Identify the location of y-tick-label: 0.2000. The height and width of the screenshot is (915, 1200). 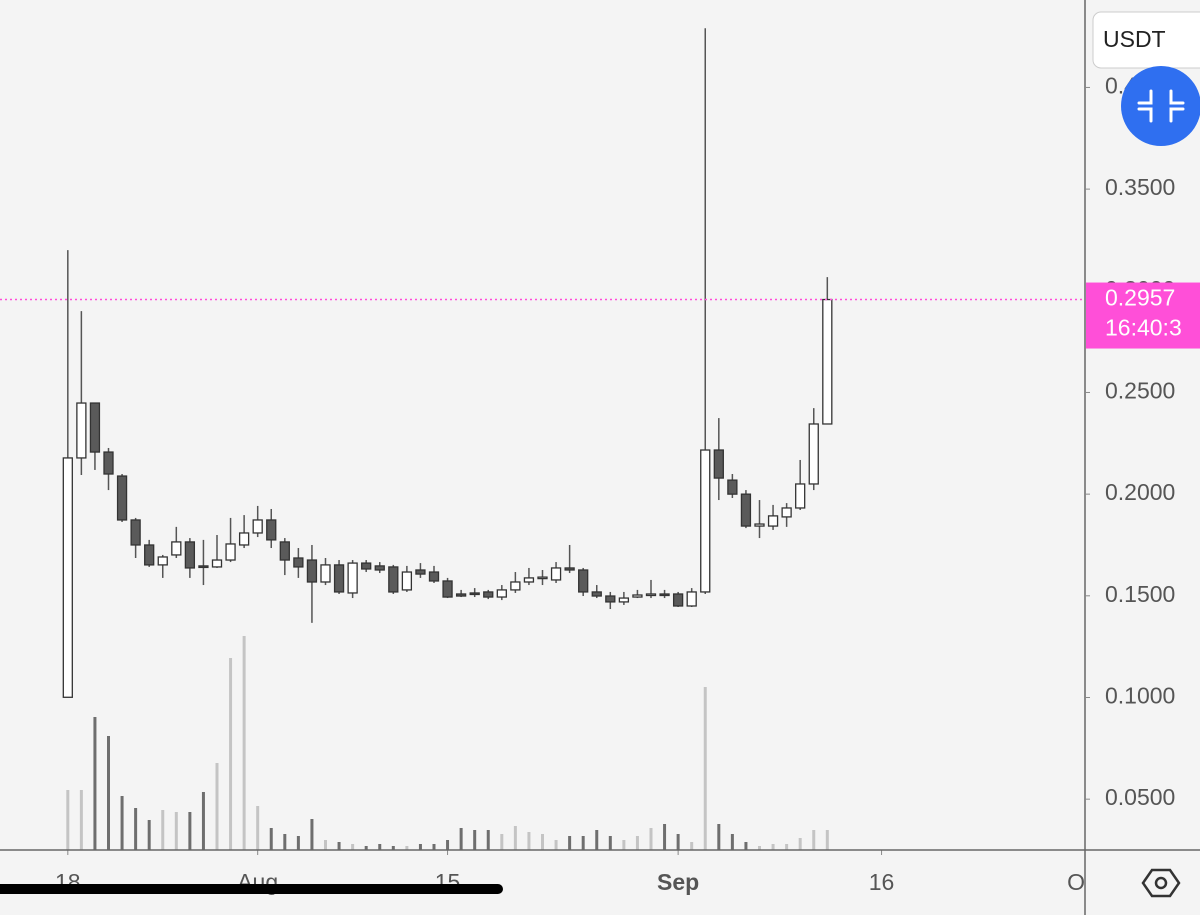
(1140, 492).